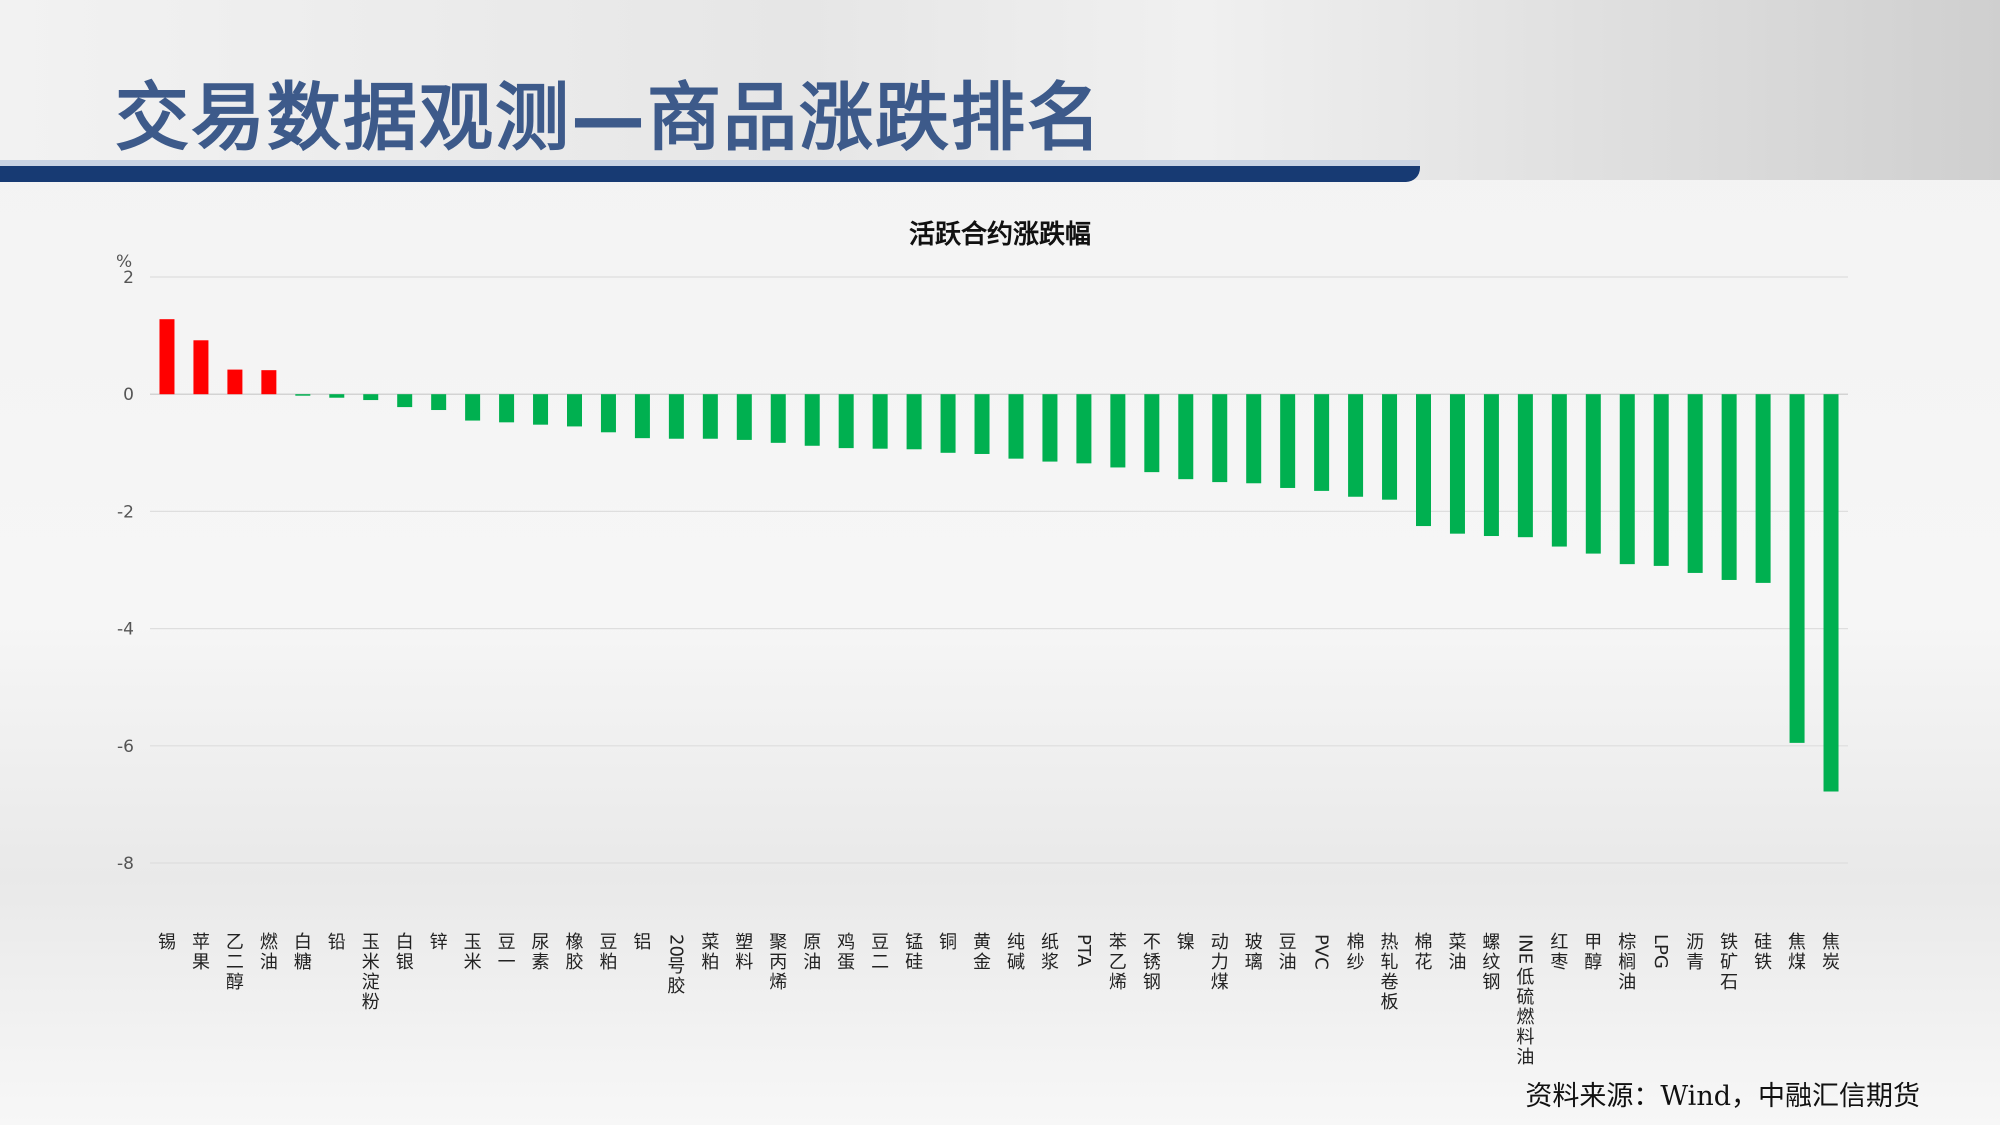 The height and width of the screenshot is (1125, 2000). I want to click on title-underline-light, so click(710, 163).